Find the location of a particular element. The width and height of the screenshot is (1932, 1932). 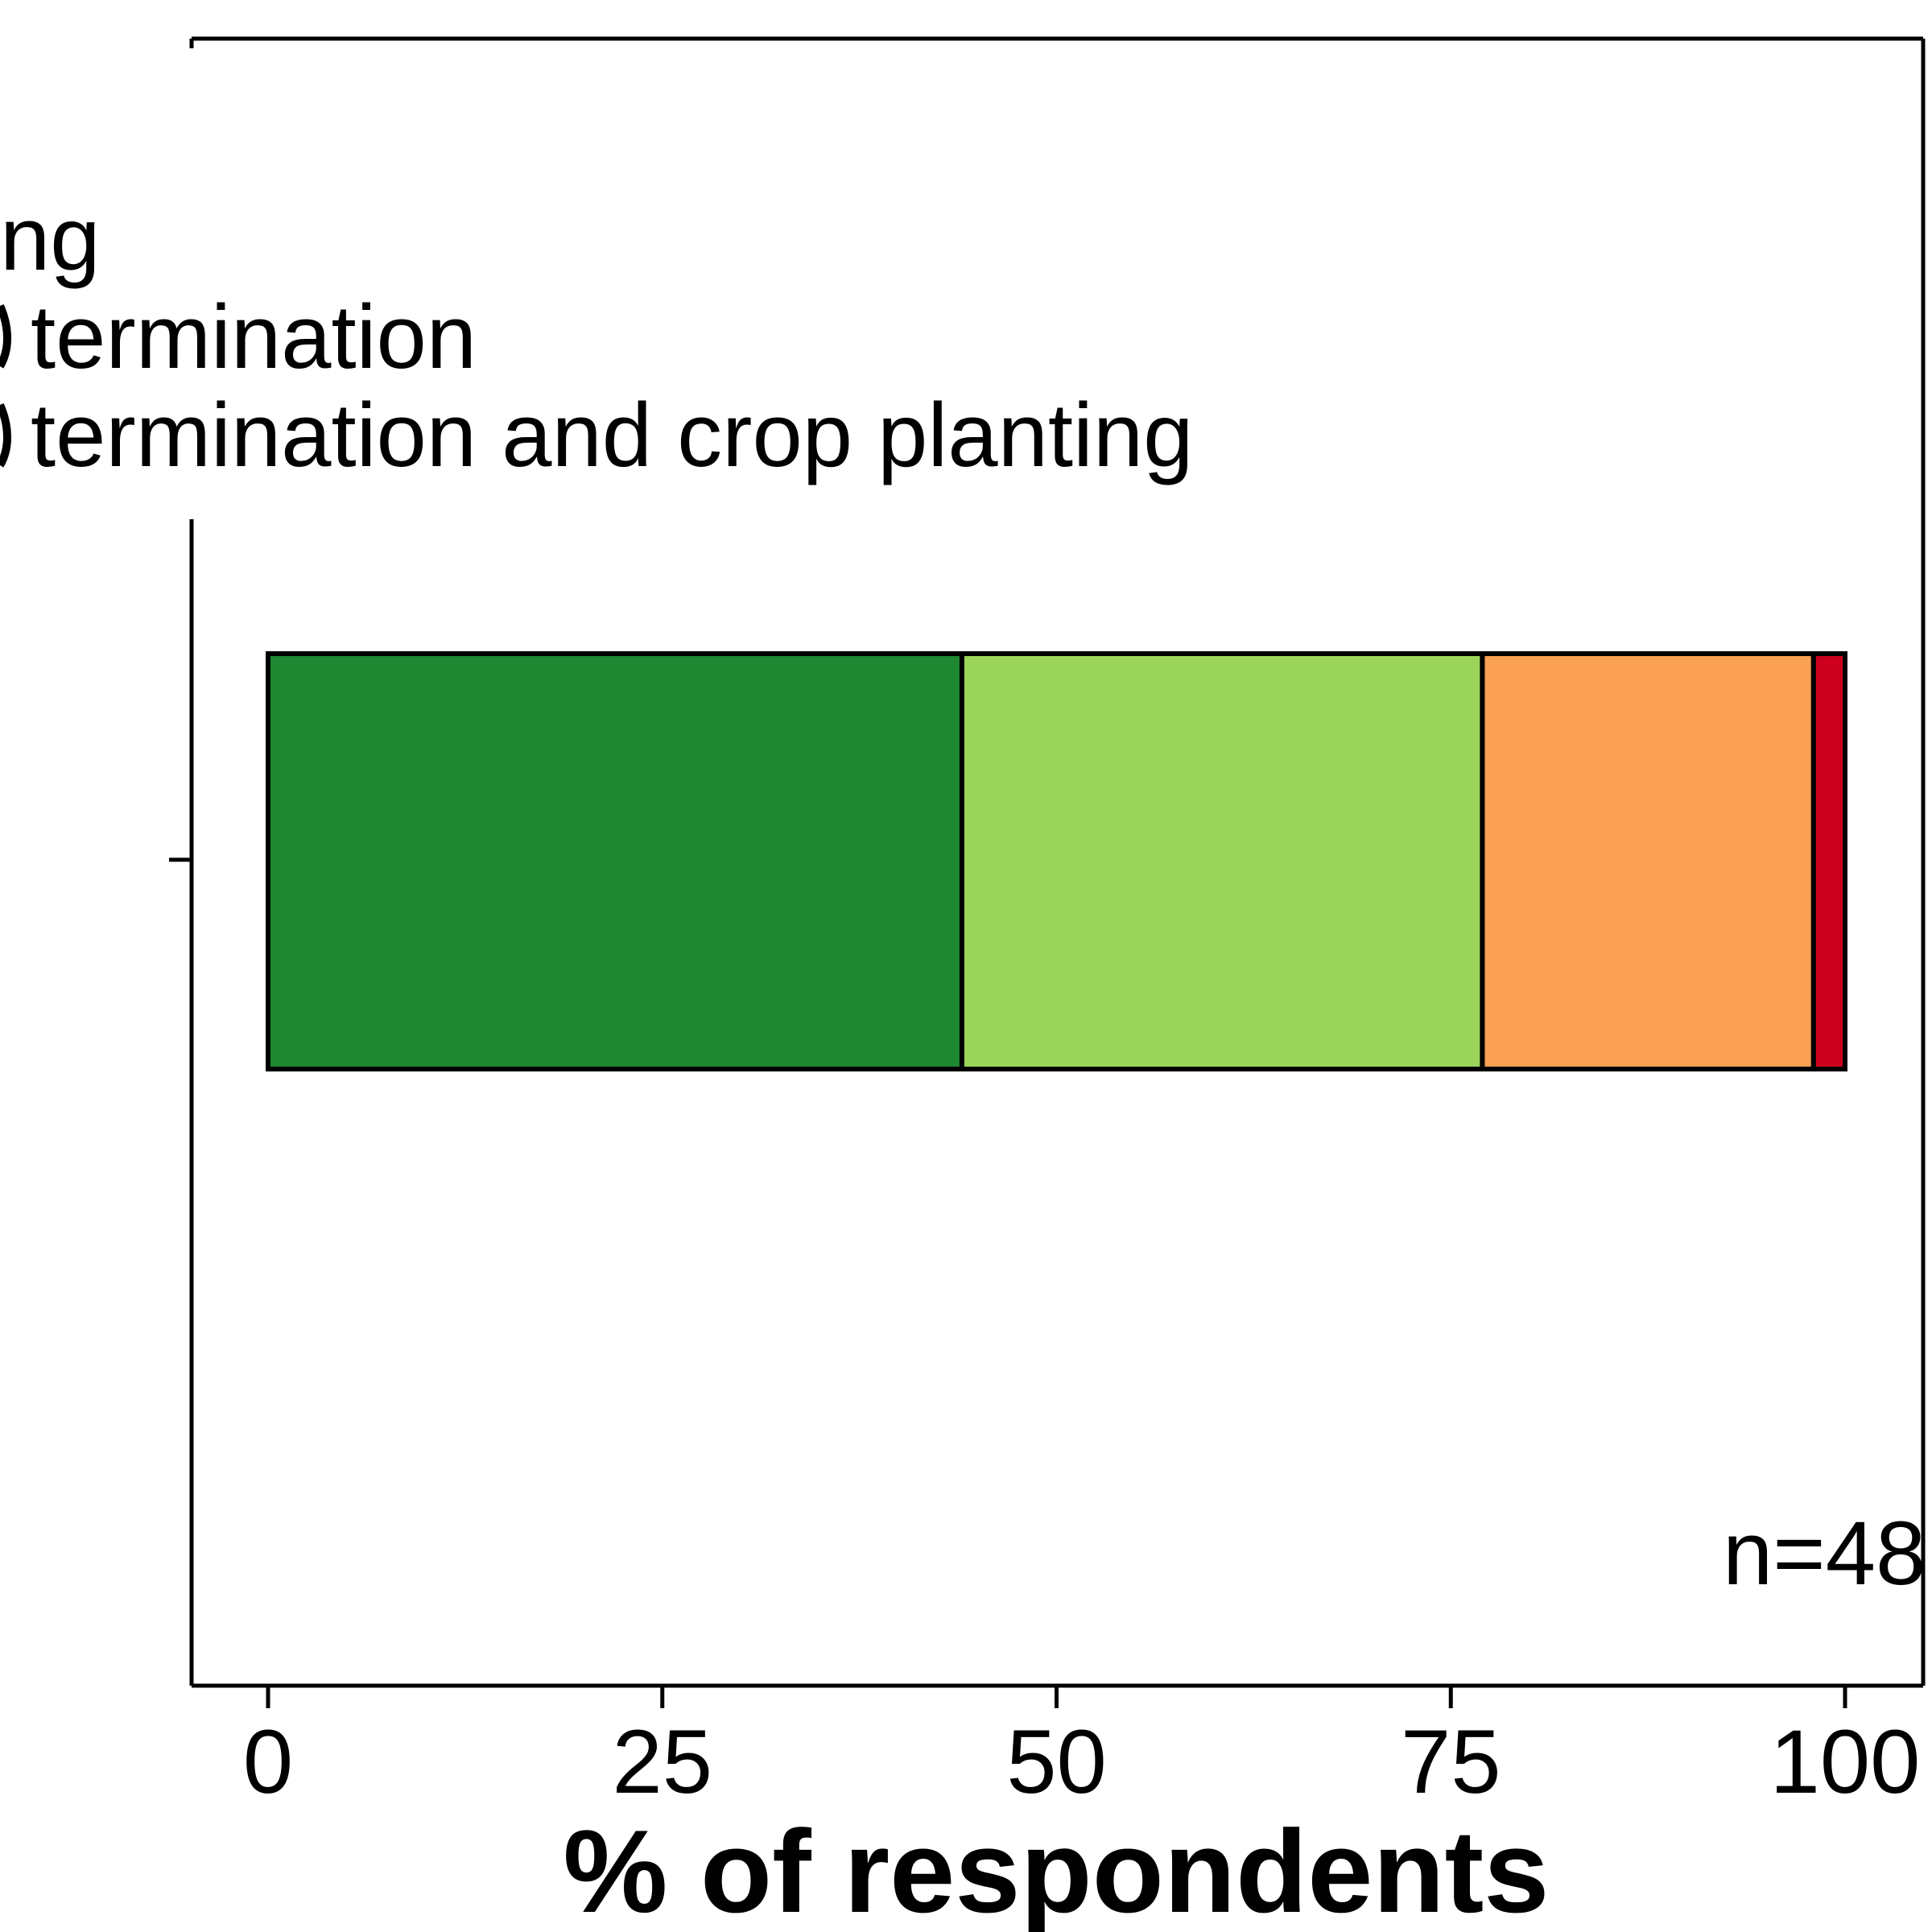

x-tick-label-100: 100 is located at coordinates (1846, 1762).